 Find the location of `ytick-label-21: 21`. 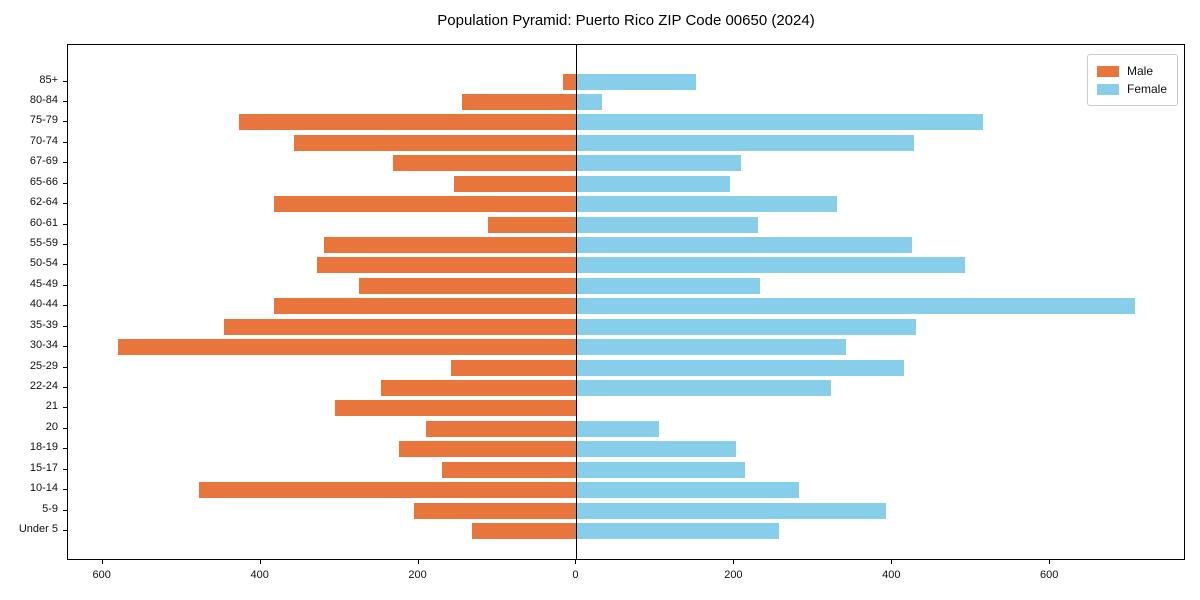

ytick-label-21: 21 is located at coordinates (51, 406).